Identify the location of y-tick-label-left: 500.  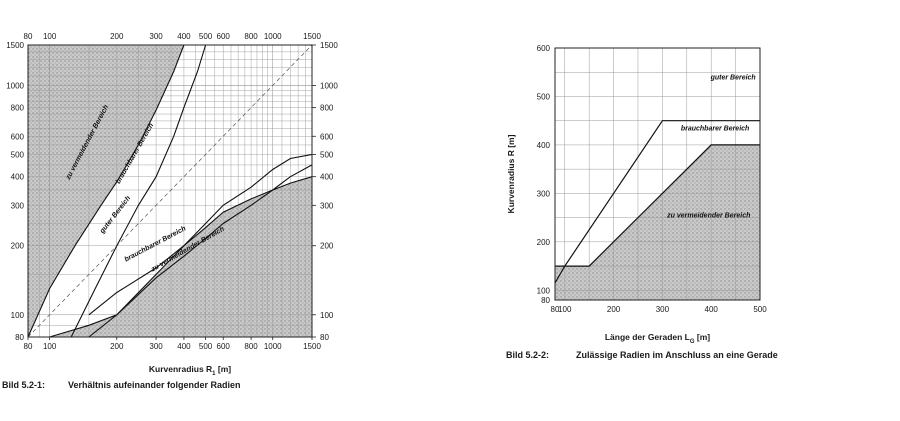
(18, 154).